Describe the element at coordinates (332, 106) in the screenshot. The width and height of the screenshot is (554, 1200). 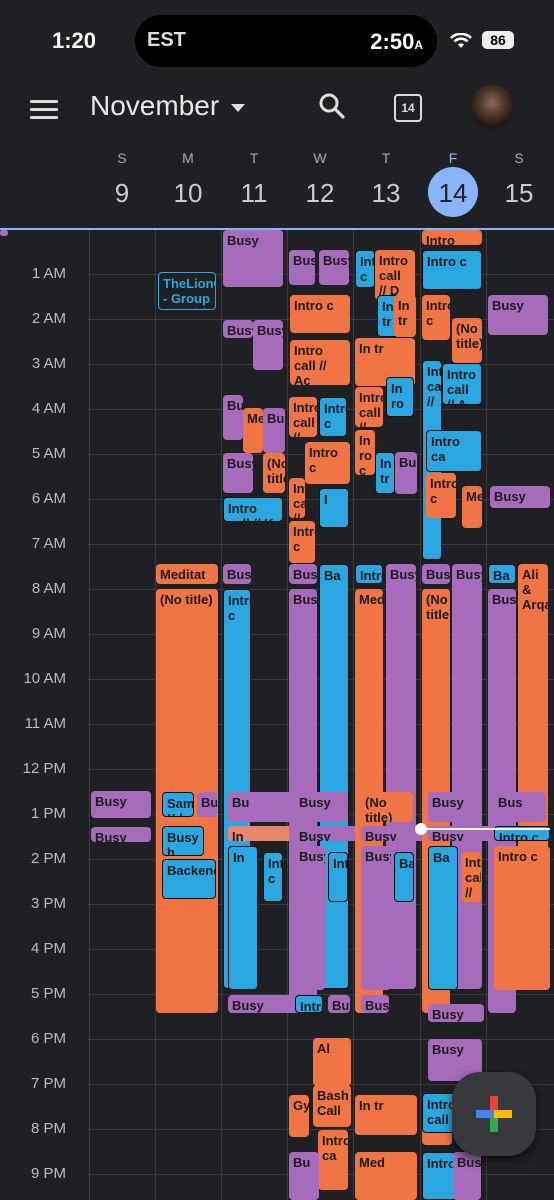
I see `search-icon` at that location.